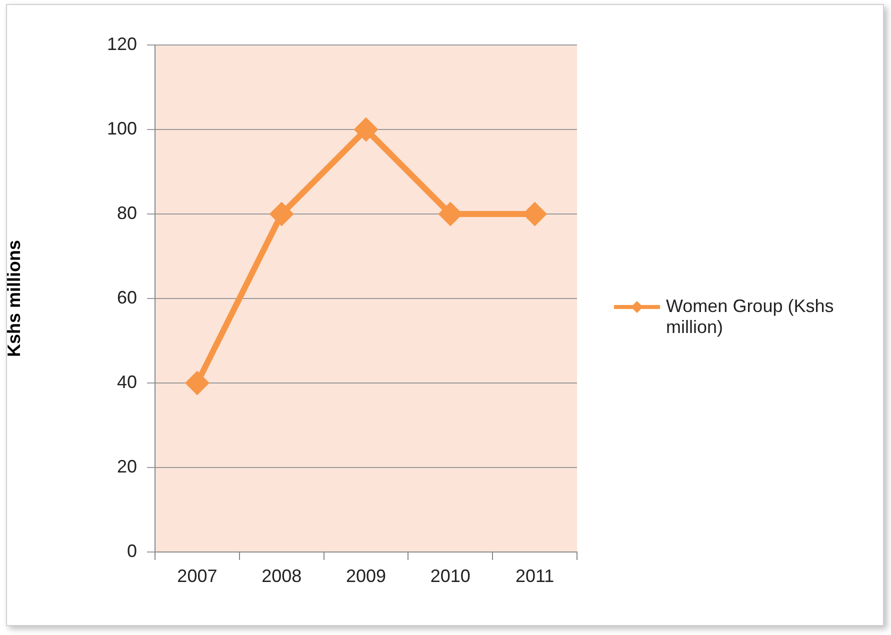  I want to click on y-tick-label: 20, so click(126, 466).